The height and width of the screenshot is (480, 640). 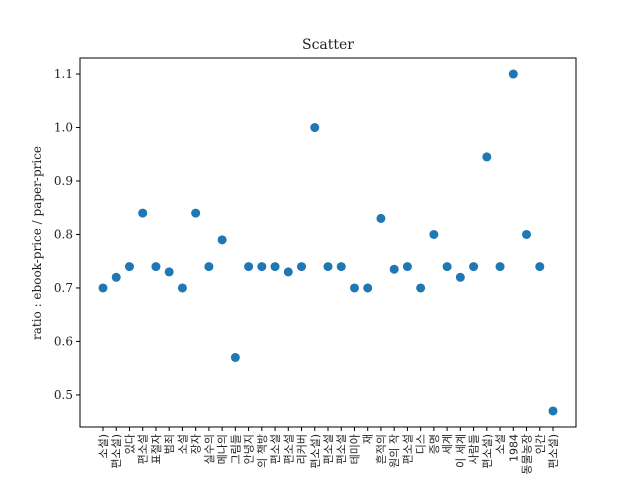 What do you see at coordinates (354, 449) in the screenshot?
I see `x-tick-label: 테미아` at bounding box center [354, 449].